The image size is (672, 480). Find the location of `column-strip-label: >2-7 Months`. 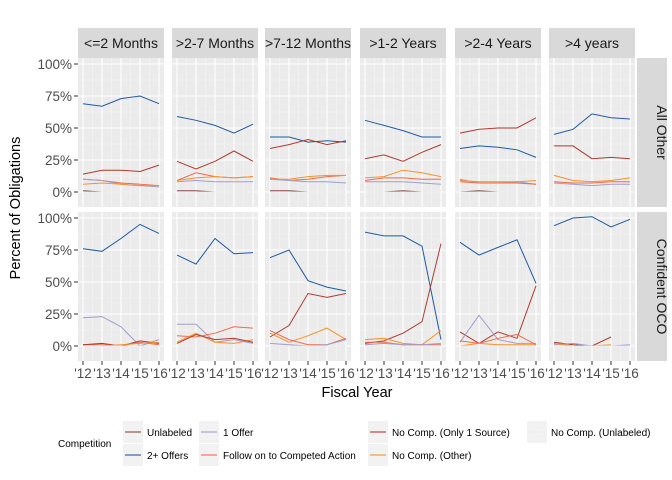

column-strip-label: >2-7 Months is located at coordinates (215, 43).